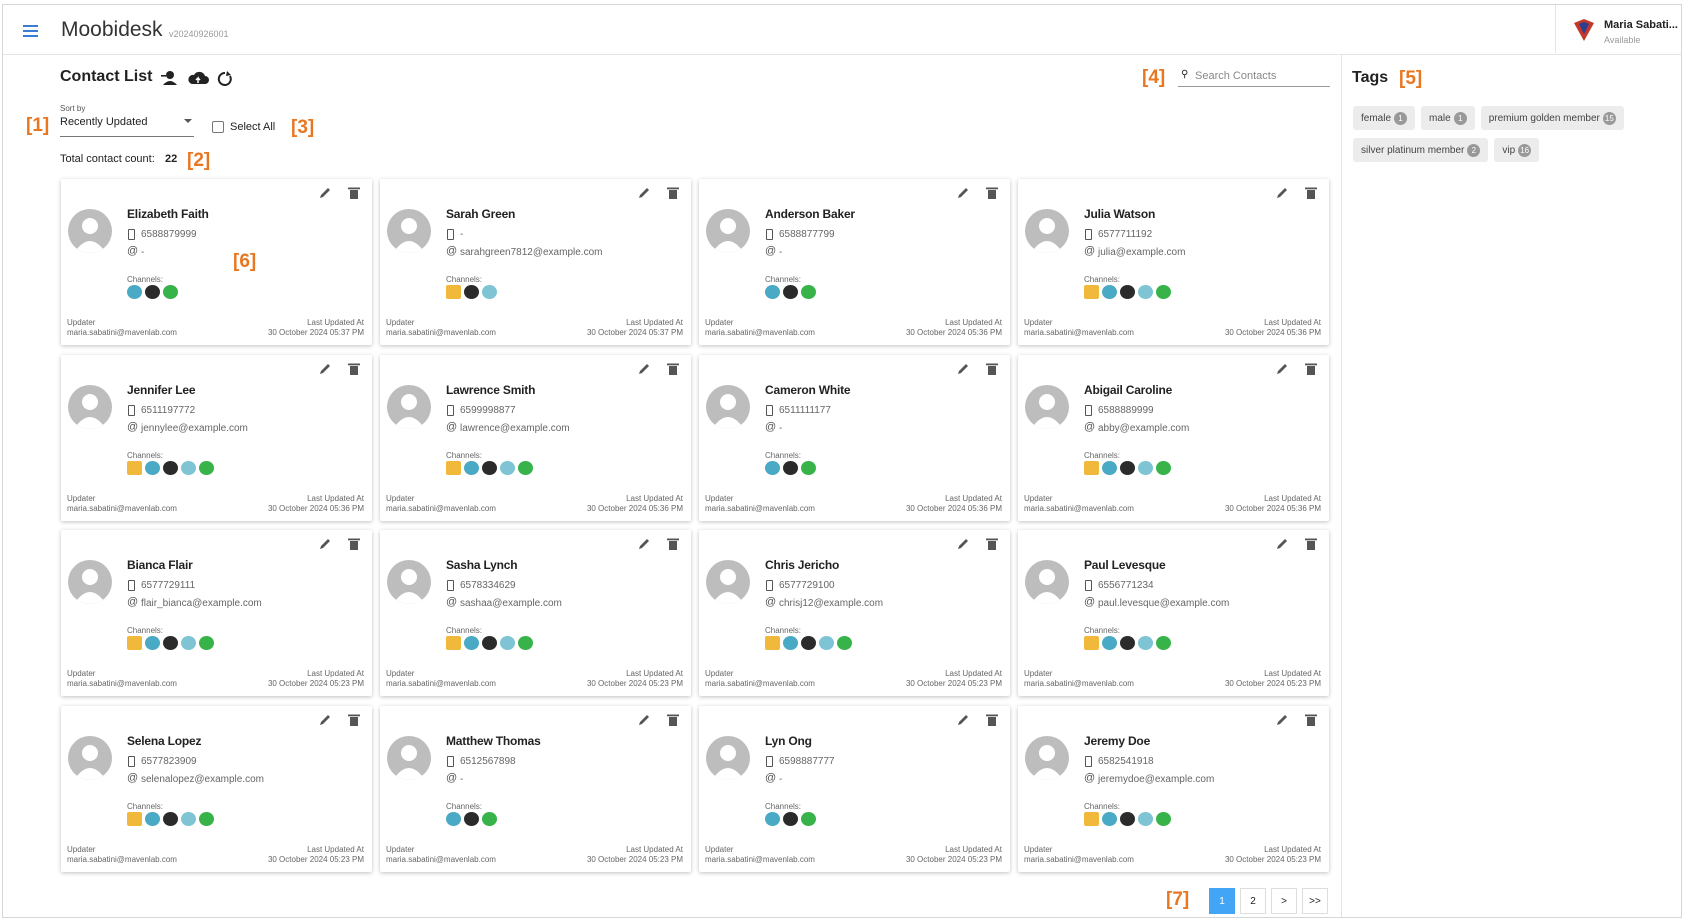  I want to click on toolbar-icons, so click(198, 78).